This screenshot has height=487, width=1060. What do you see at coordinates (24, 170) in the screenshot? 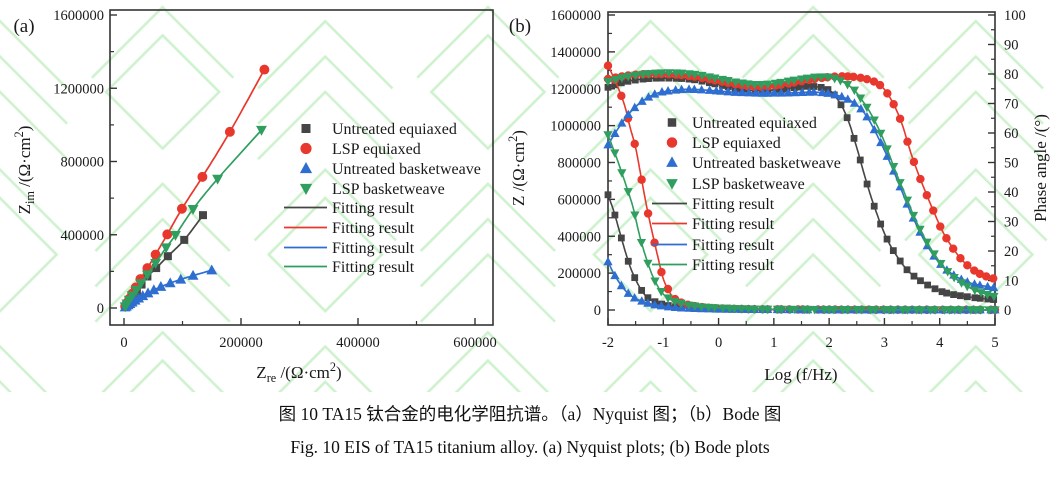
I see `y-axis-title: Zim /(Ω·cm2)` at bounding box center [24, 170].